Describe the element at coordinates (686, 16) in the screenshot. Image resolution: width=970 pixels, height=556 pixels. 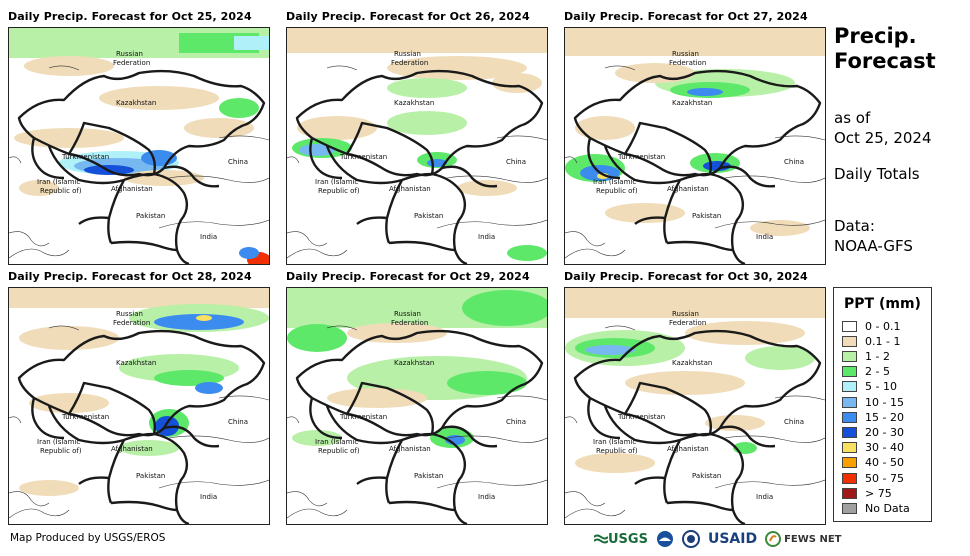
I see `panel-title: Daily Precip. Forecast for Oct 27, 2024` at that location.